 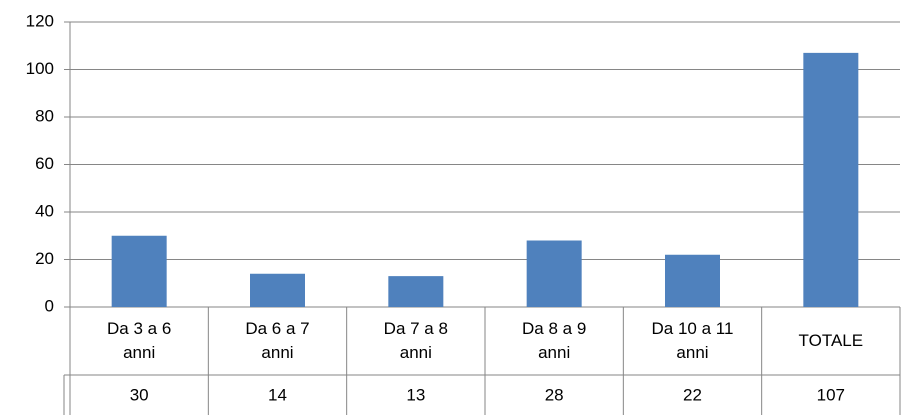 I want to click on y-tick-label: 20, so click(x=44, y=258).